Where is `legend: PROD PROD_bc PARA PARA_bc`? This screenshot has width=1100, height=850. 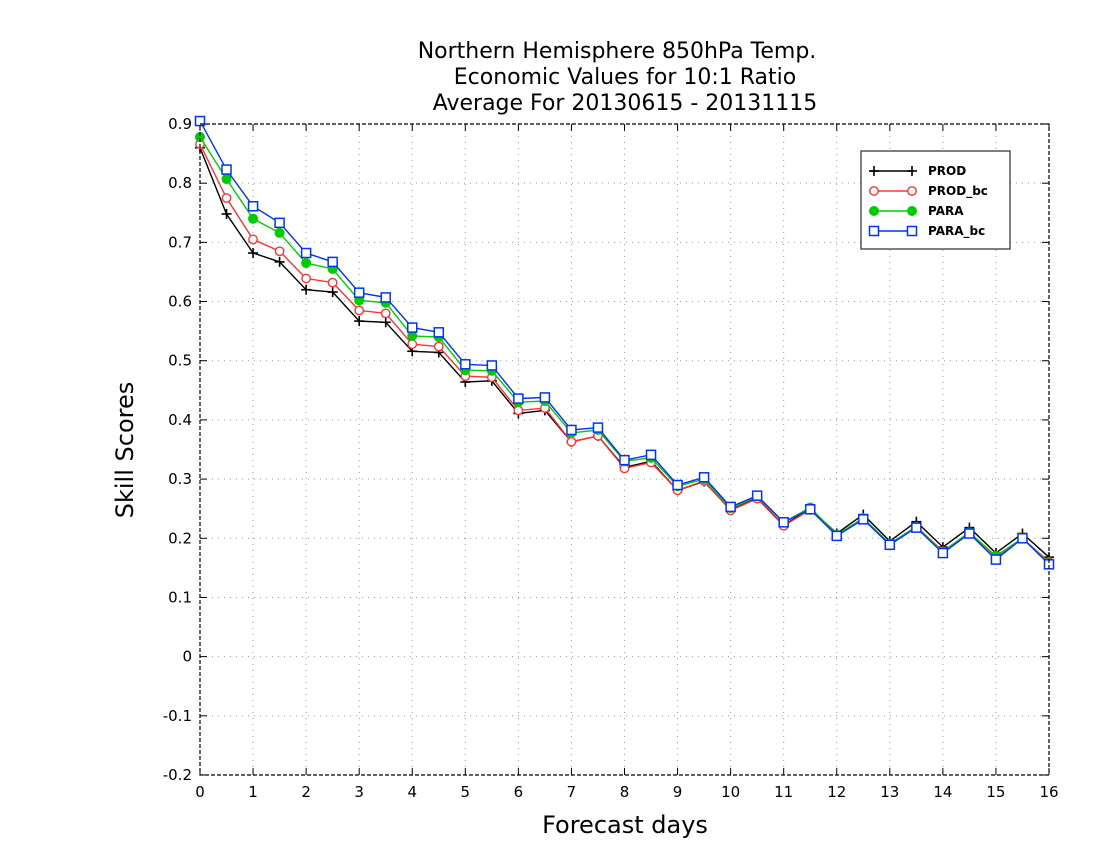
legend: PROD PROD_bc PARA PARA_bc is located at coordinates (935, 200).